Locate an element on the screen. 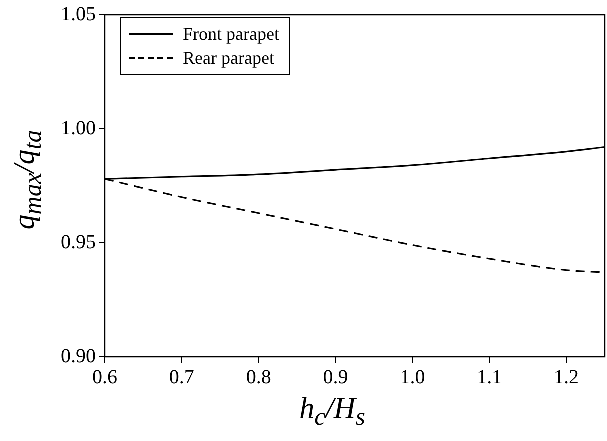 This screenshot has width=607, height=441. x-tick-label: 0.7 is located at coordinates (181, 377).